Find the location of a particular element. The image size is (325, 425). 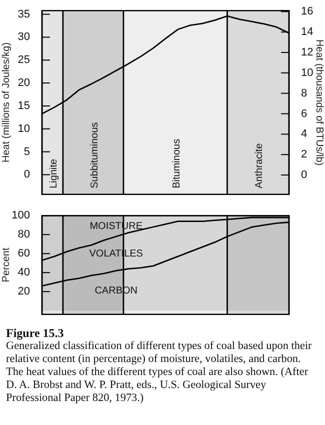

y-axis-title: Heat (millions of Joules/kg) is located at coordinates (6, 102).